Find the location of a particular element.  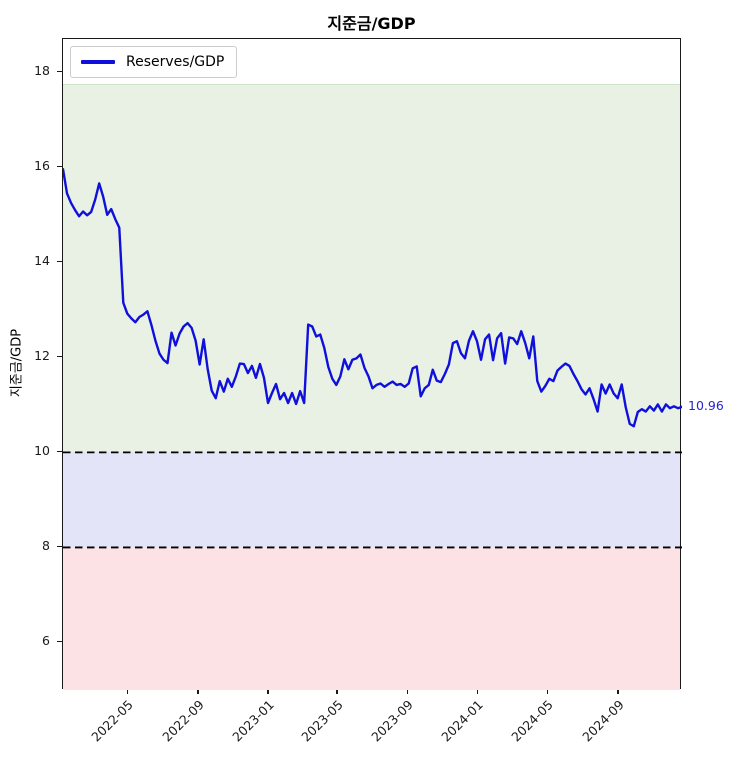

x-tick-label-2022-05: 2022-05 is located at coordinates (112, 721).